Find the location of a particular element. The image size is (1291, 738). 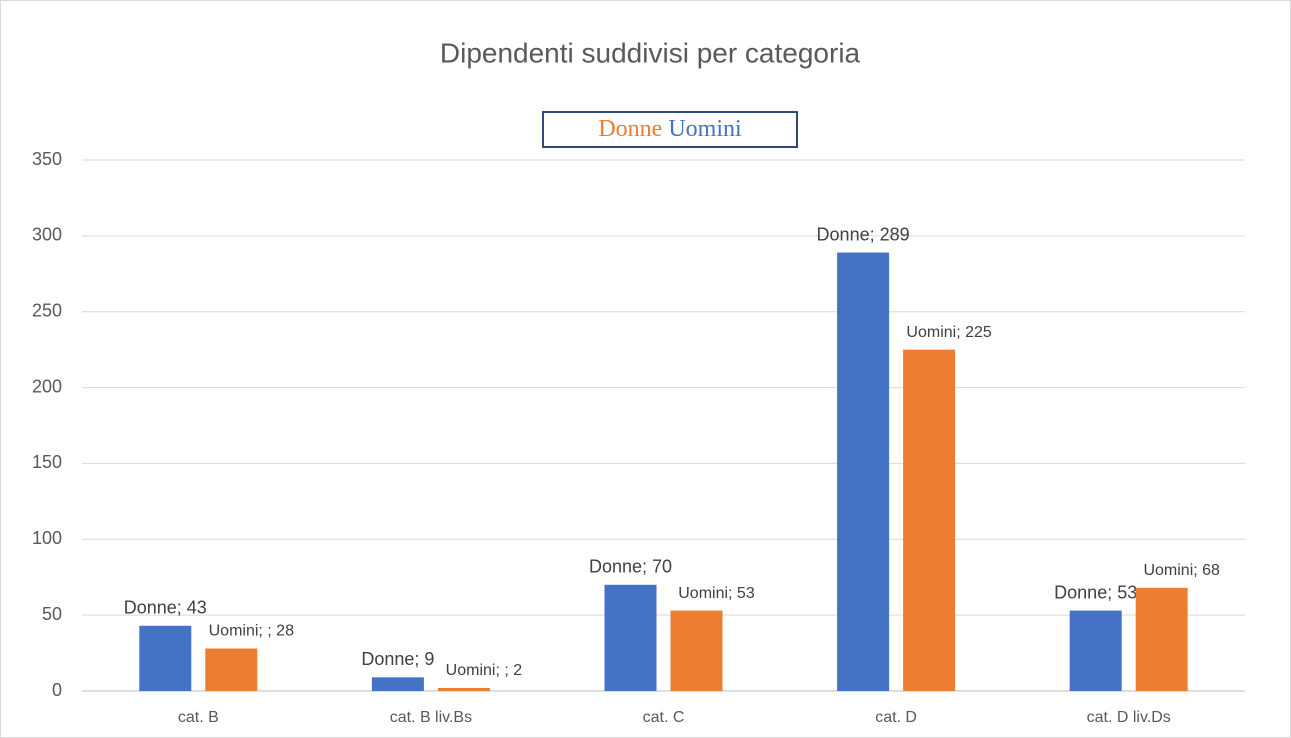

data-label: Donne; 289 is located at coordinates (863, 234).